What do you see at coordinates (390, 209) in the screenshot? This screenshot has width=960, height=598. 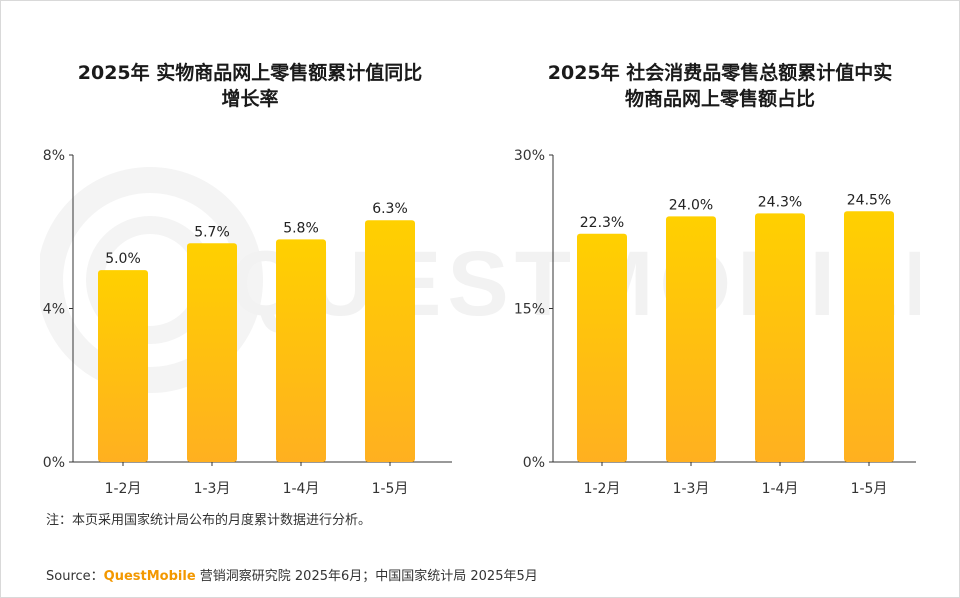 I see `data-label: 6.3%` at bounding box center [390, 209].